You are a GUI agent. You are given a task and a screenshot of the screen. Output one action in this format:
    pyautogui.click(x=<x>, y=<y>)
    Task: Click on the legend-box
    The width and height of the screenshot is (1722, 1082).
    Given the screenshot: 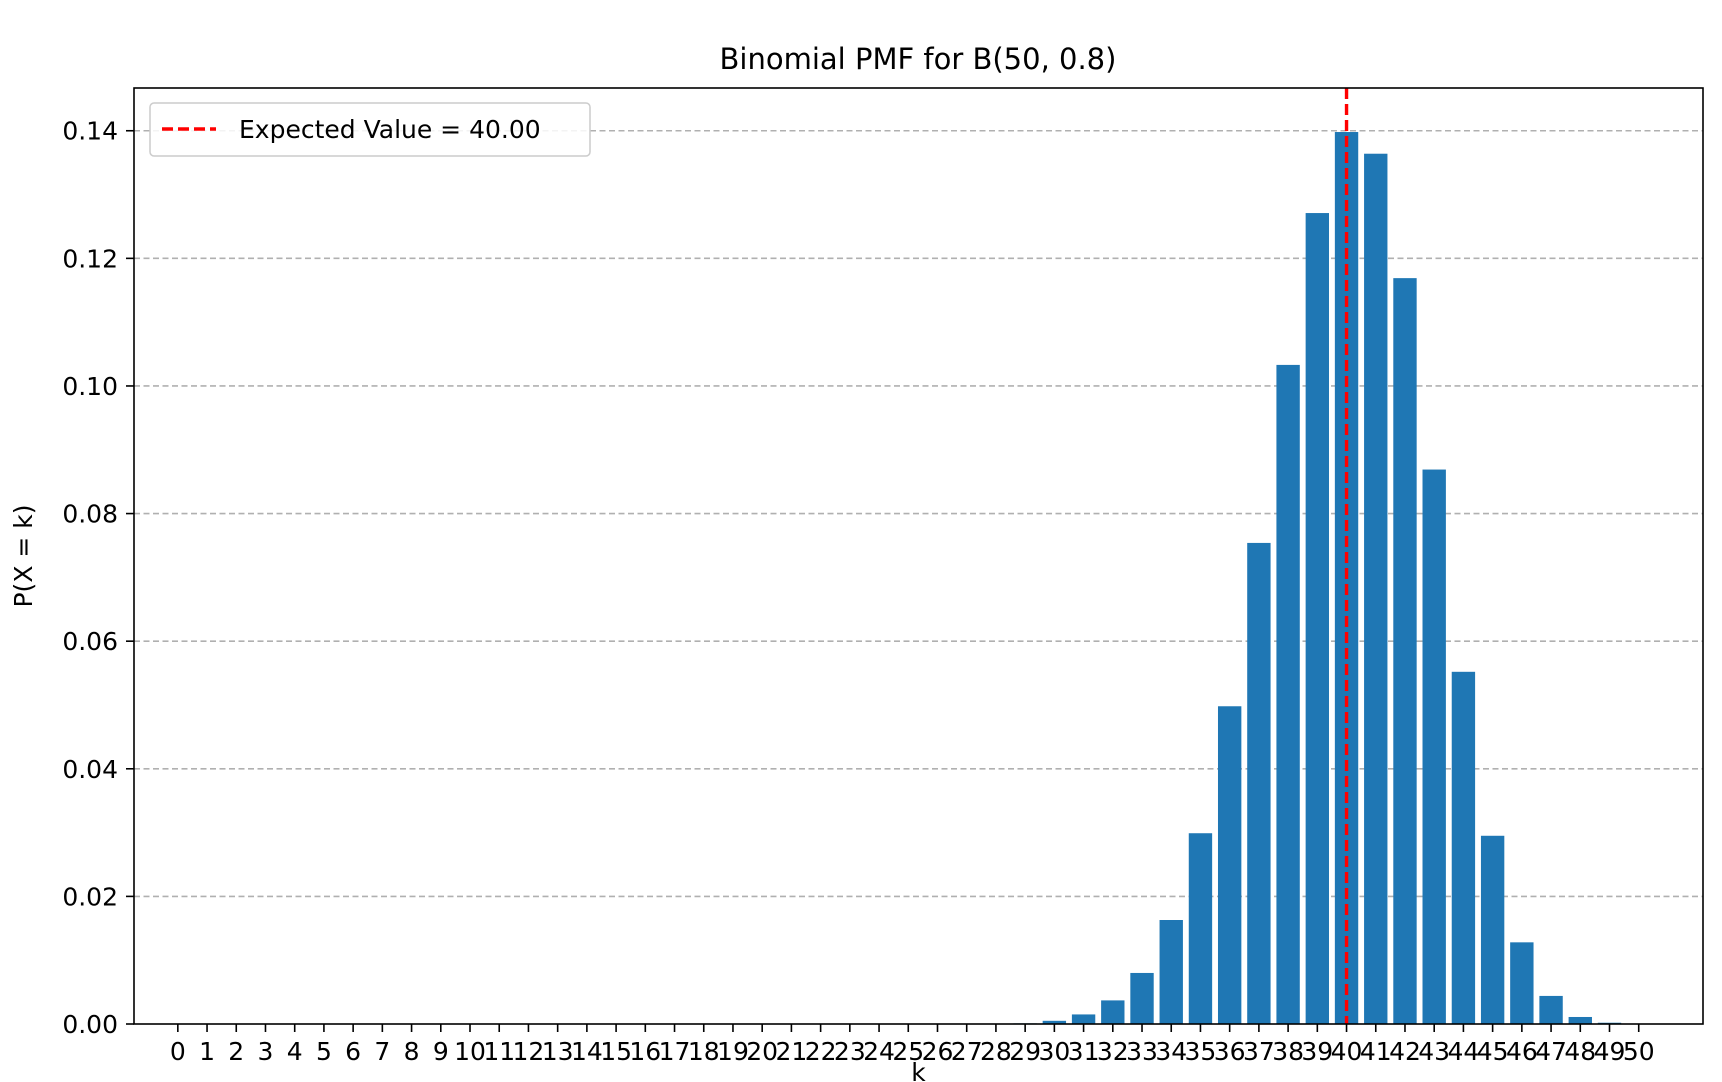 What is the action you would take?
    pyautogui.click(x=370, y=129)
    